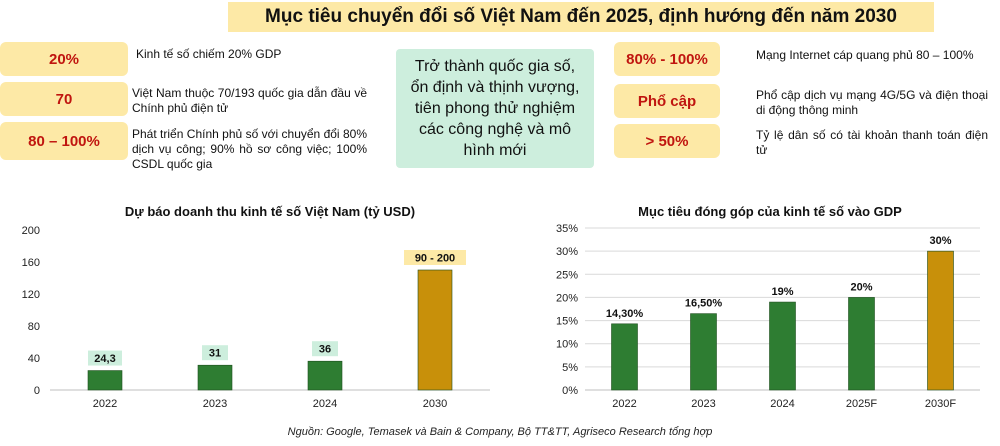 The width and height of the screenshot is (1000, 446). I want to click on y-tick-label: 35%, so click(567, 229).